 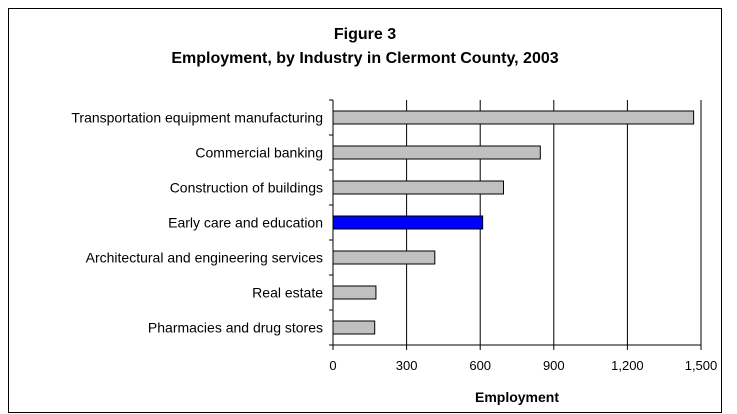 What do you see at coordinates (235, 328) in the screenshot?
I see `category-label-pharmacies-and-drug-stores: Pharmacies and drug stores` at bounding box center [235, 328].